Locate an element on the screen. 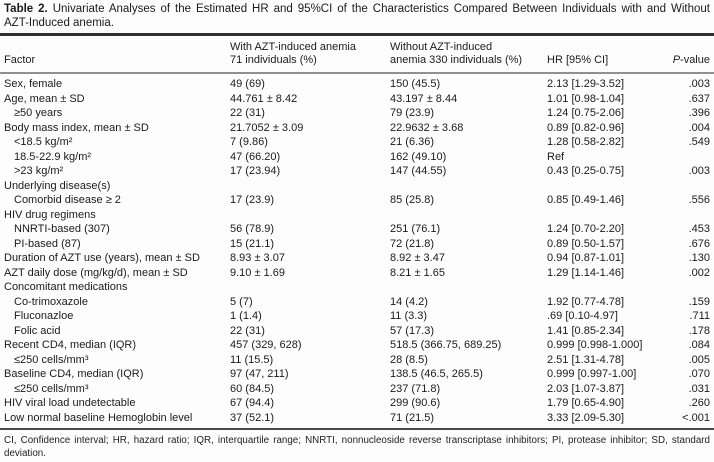  cell-without: 518.5 (366.75, 689.25) is located at coordinates (446, 345).